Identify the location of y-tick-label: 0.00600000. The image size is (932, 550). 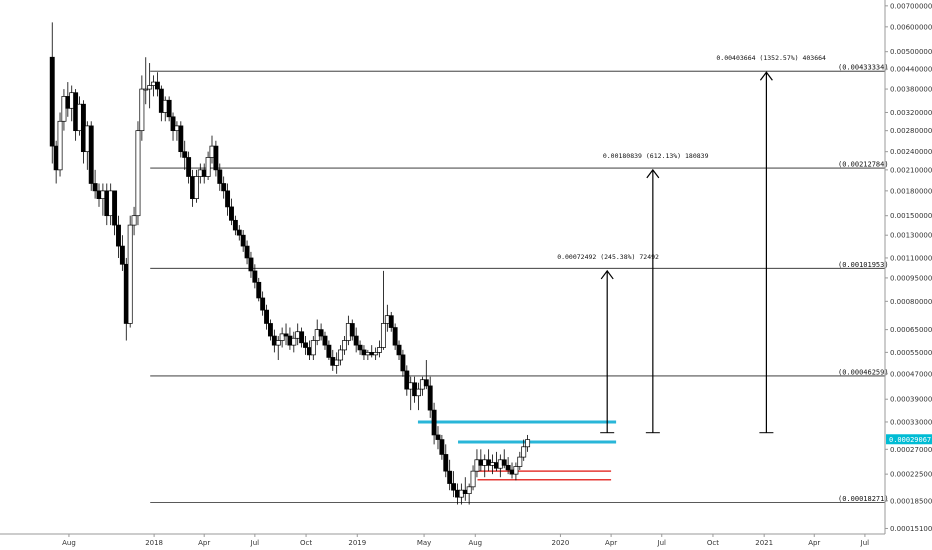
(911, 27).